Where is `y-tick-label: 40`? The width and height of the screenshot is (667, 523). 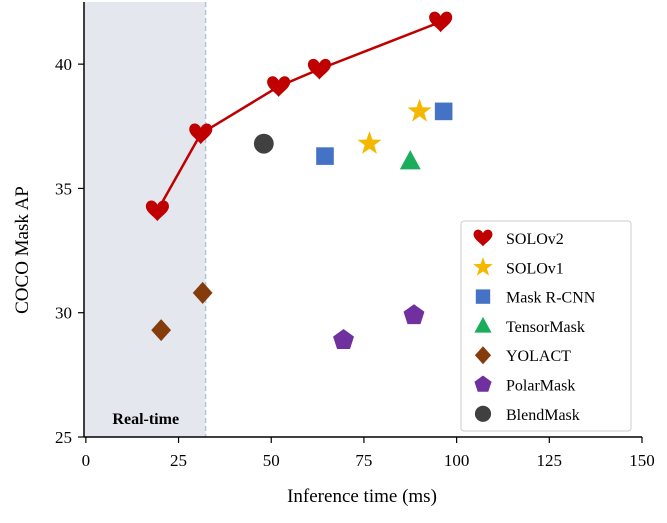
y-tick-label: 40 is located at coordinates (63, 64).